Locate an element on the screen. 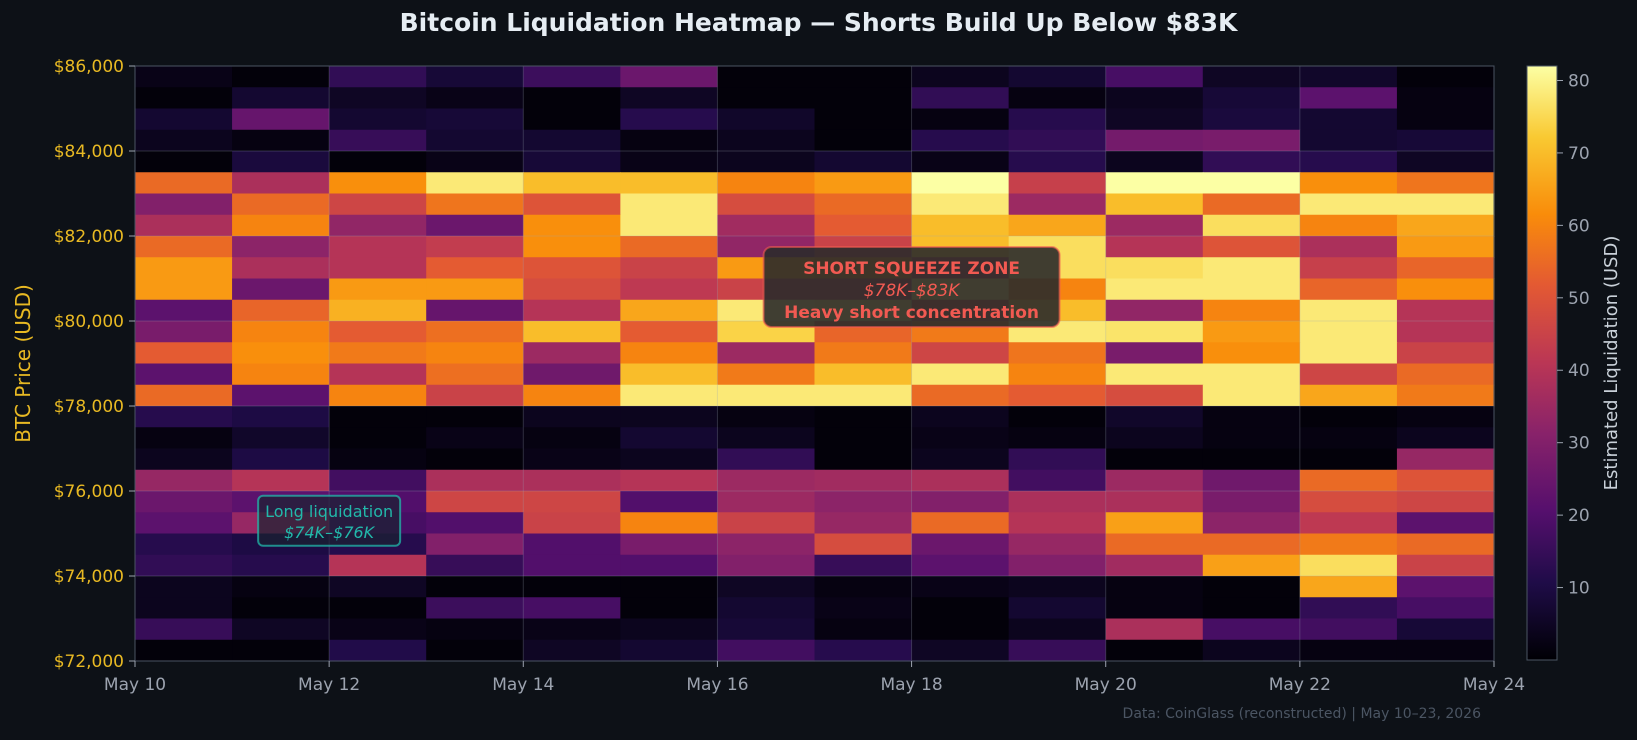 The image size is (1637, 740). x-tick-label: May 14 is located at coordinates (523, 685).